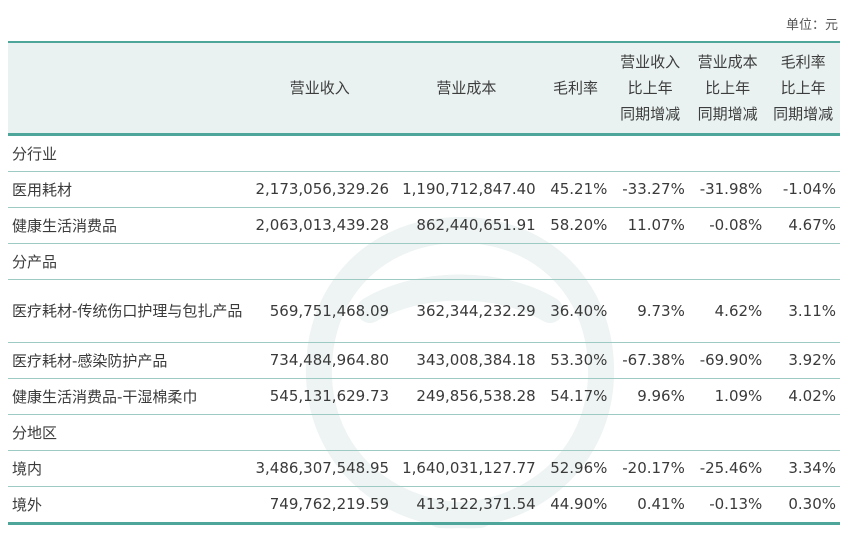  What do you see at coordinates (803, 225) in the screenshot?
I see `cell-margin-change: 4.67%` at bounding box center [803, 225].